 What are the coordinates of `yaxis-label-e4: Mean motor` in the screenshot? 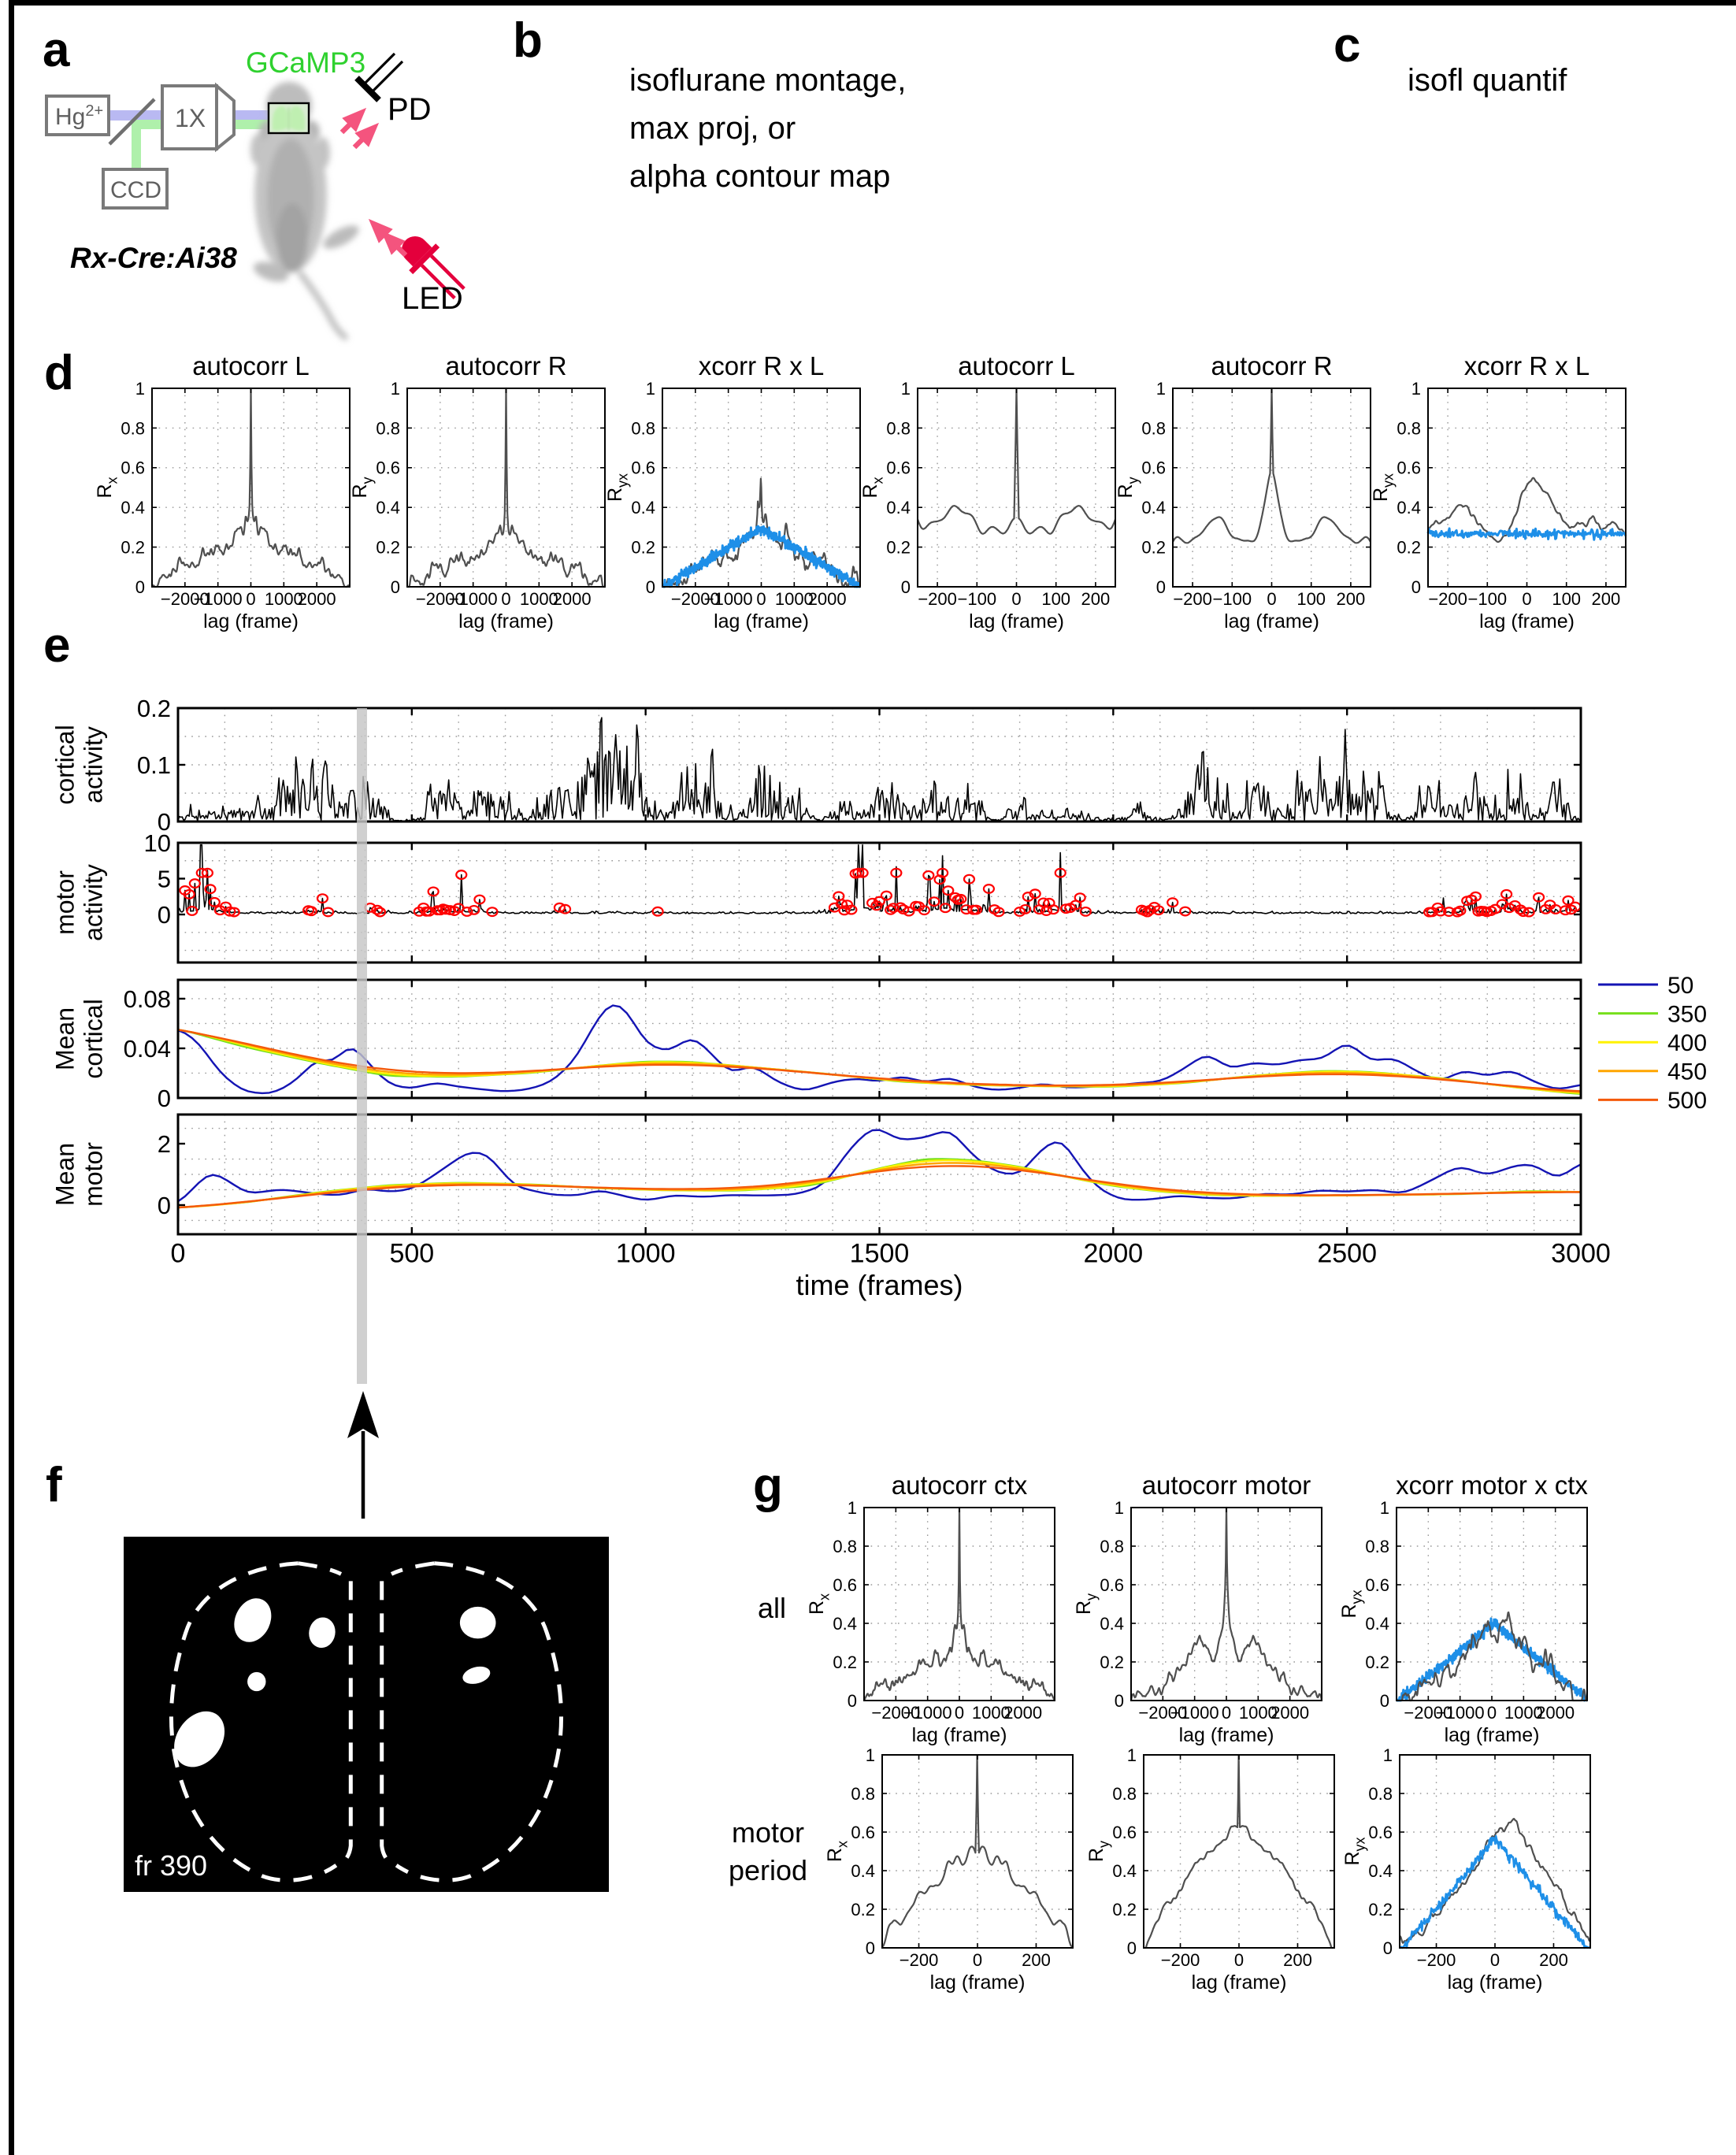 It's located at (80, 1174).